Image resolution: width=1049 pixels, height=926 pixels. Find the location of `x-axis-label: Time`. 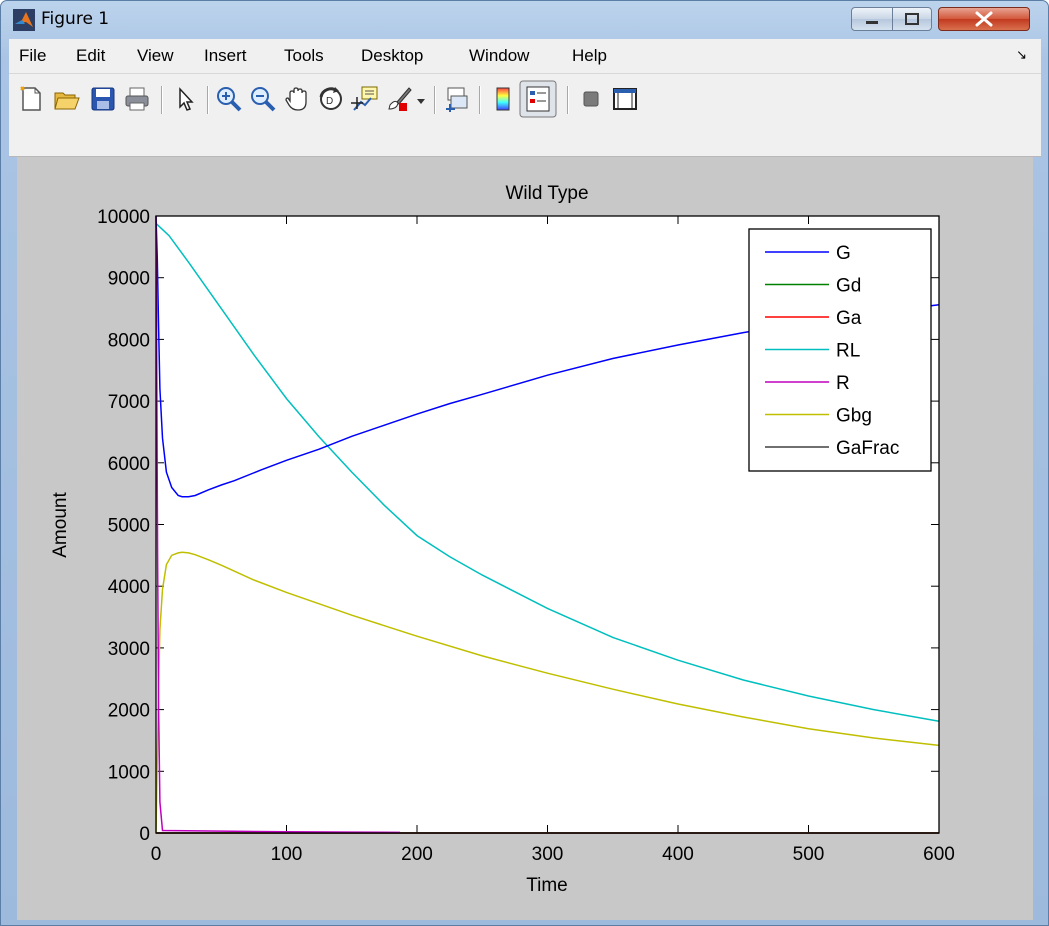

x-axis-label: Time is located at coordinates (547, 885).